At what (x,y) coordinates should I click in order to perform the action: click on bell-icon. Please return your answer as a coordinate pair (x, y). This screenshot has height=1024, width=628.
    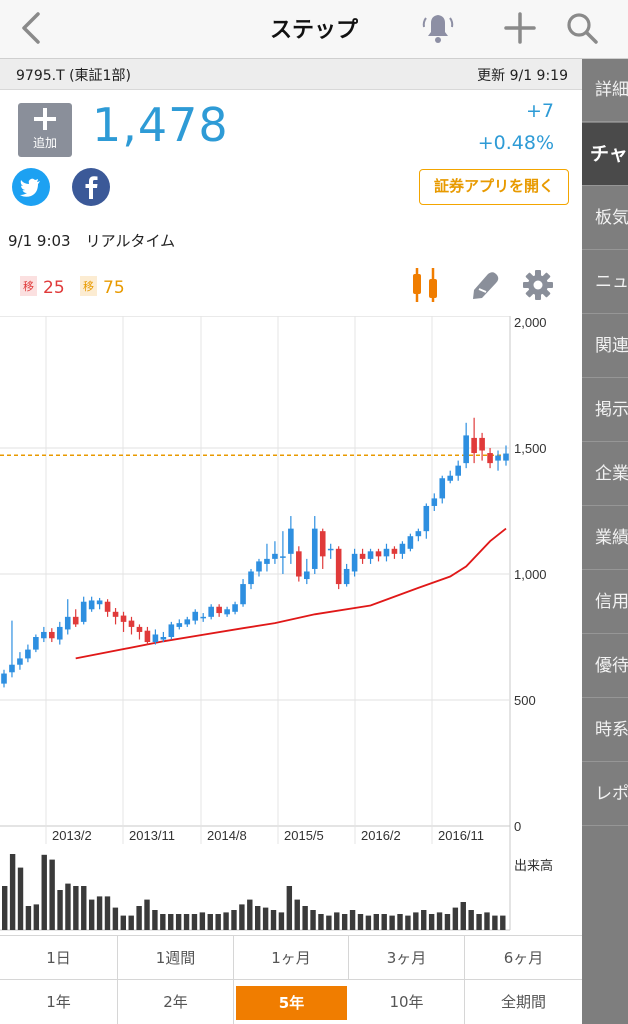
    Looking at the image, I should click on (438, 28).